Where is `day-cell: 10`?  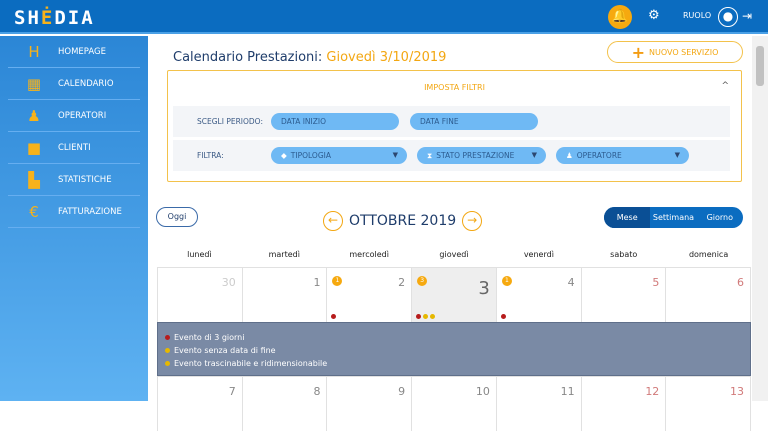 day-cell: 10 is located at coordinates (453, 404).